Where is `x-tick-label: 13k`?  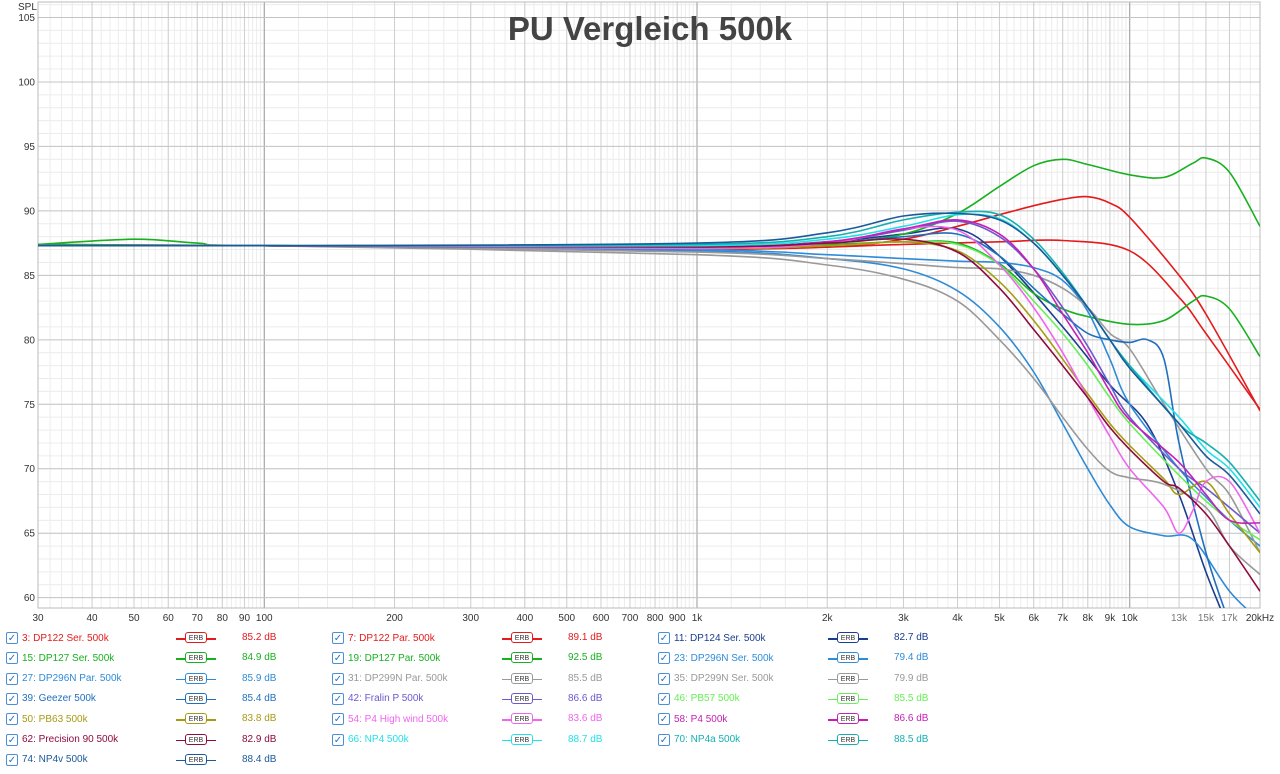 x-tick-label: 13k is located at coordinates (1179, 618).